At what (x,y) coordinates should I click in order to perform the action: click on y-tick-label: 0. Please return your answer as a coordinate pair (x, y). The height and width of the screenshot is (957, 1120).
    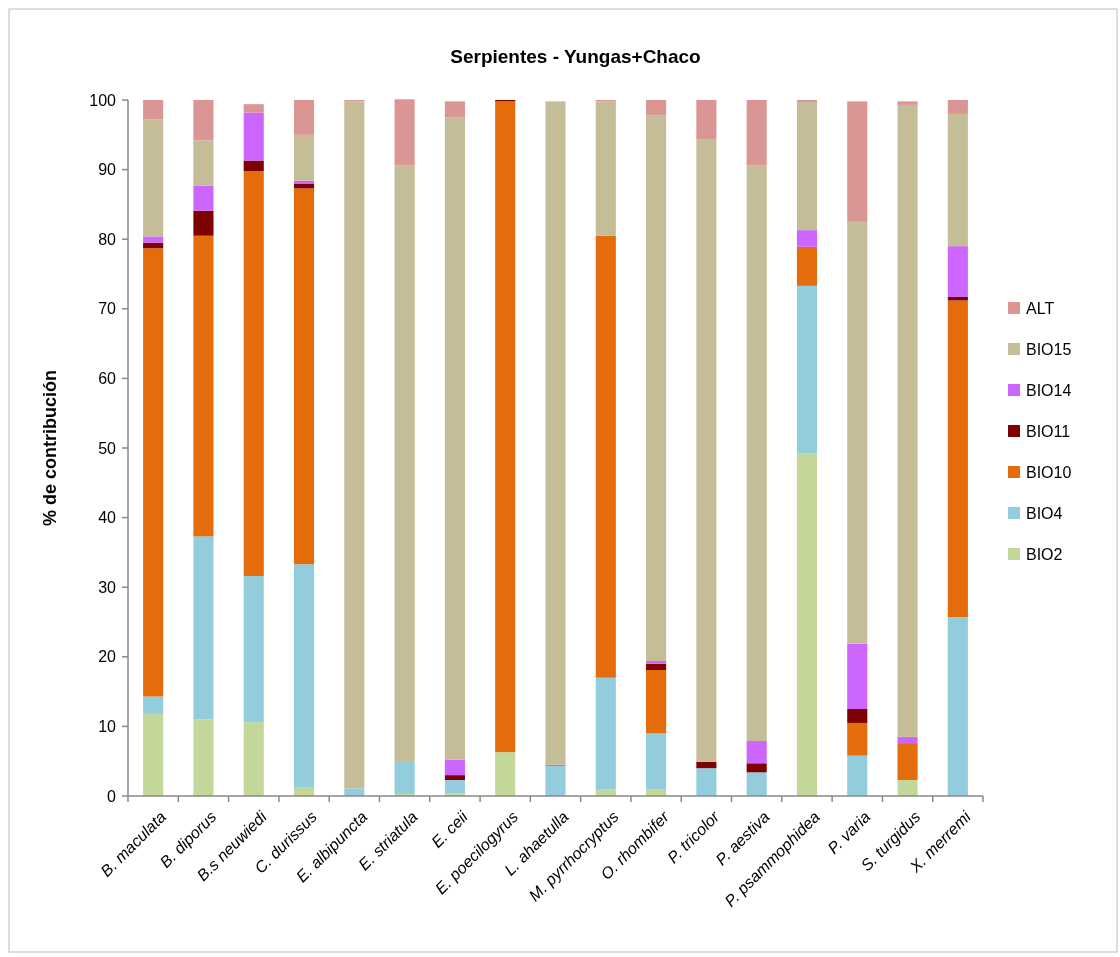
    Looking at the image, I should click on (112, 796).